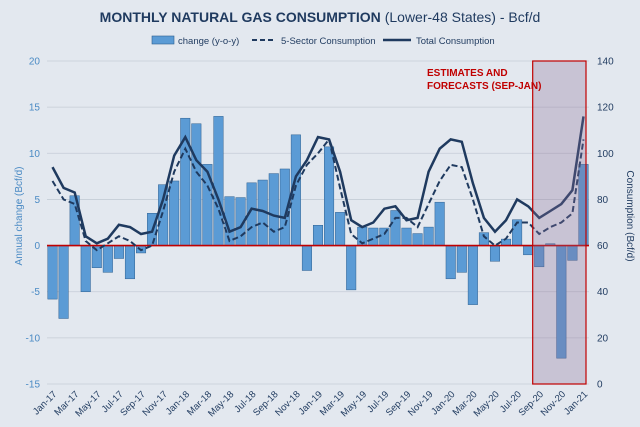 The height and width of the screenshot is (427, 640). Describe the element at coordinates (240, 17) in the screenshot. I see `chart-title-main: MONTHLY NATURAL GAS CONSUMPTION` at that location.